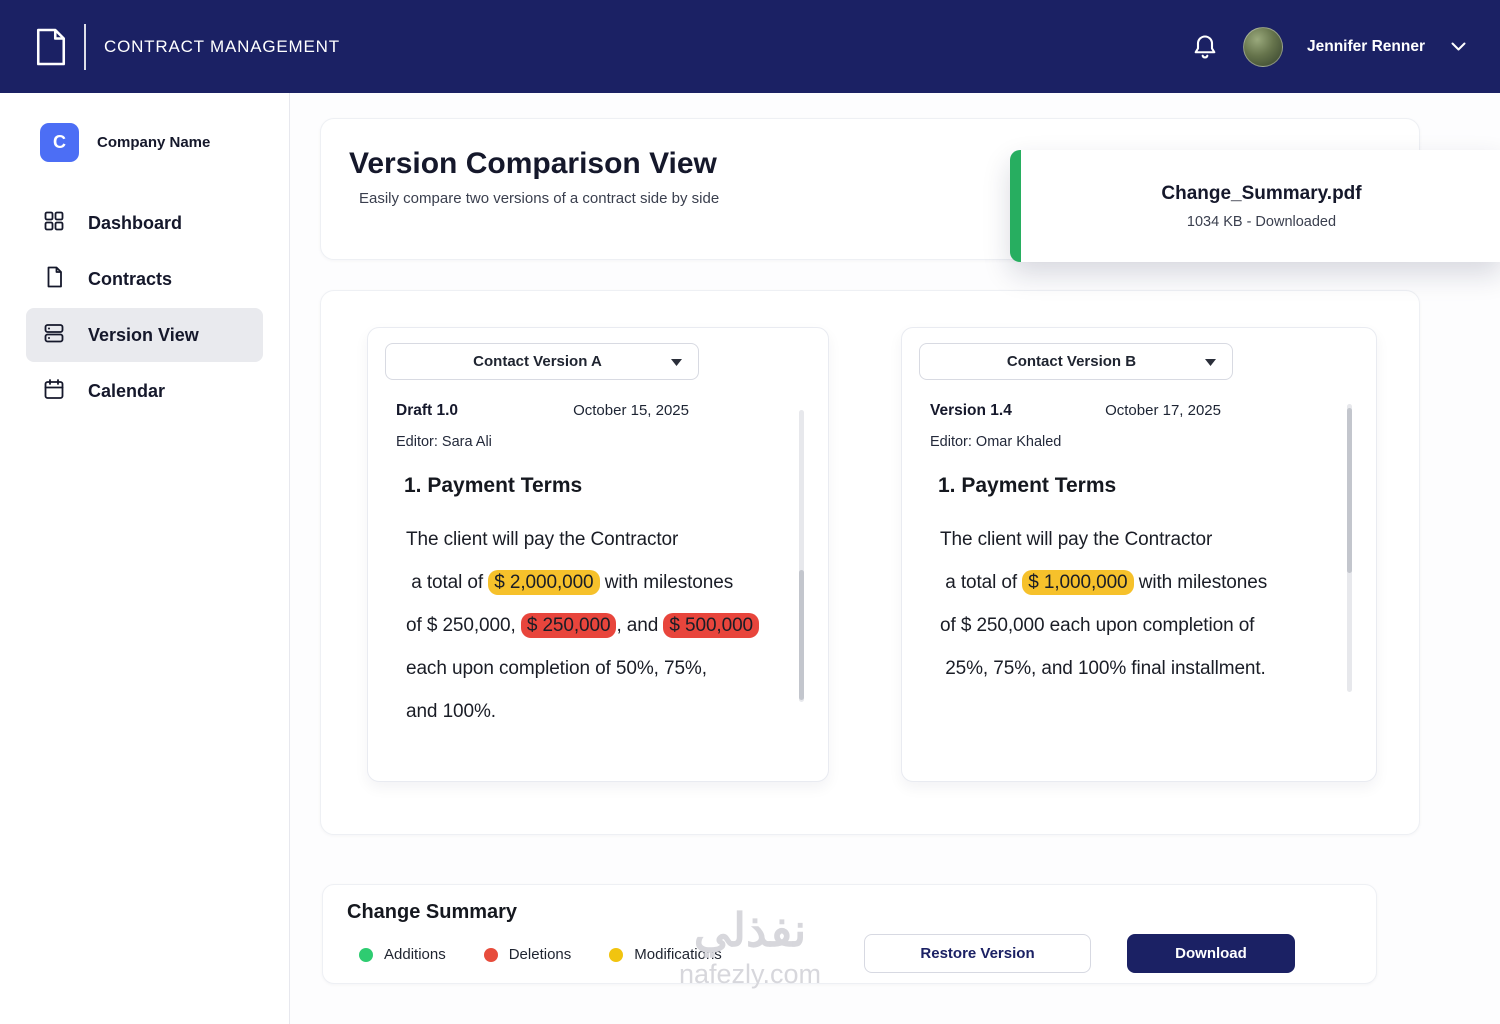  What do you see at coordinates (490, 954) in the screenshot?
I see `deletions-dot-icon` at bounding box center [490, 954].